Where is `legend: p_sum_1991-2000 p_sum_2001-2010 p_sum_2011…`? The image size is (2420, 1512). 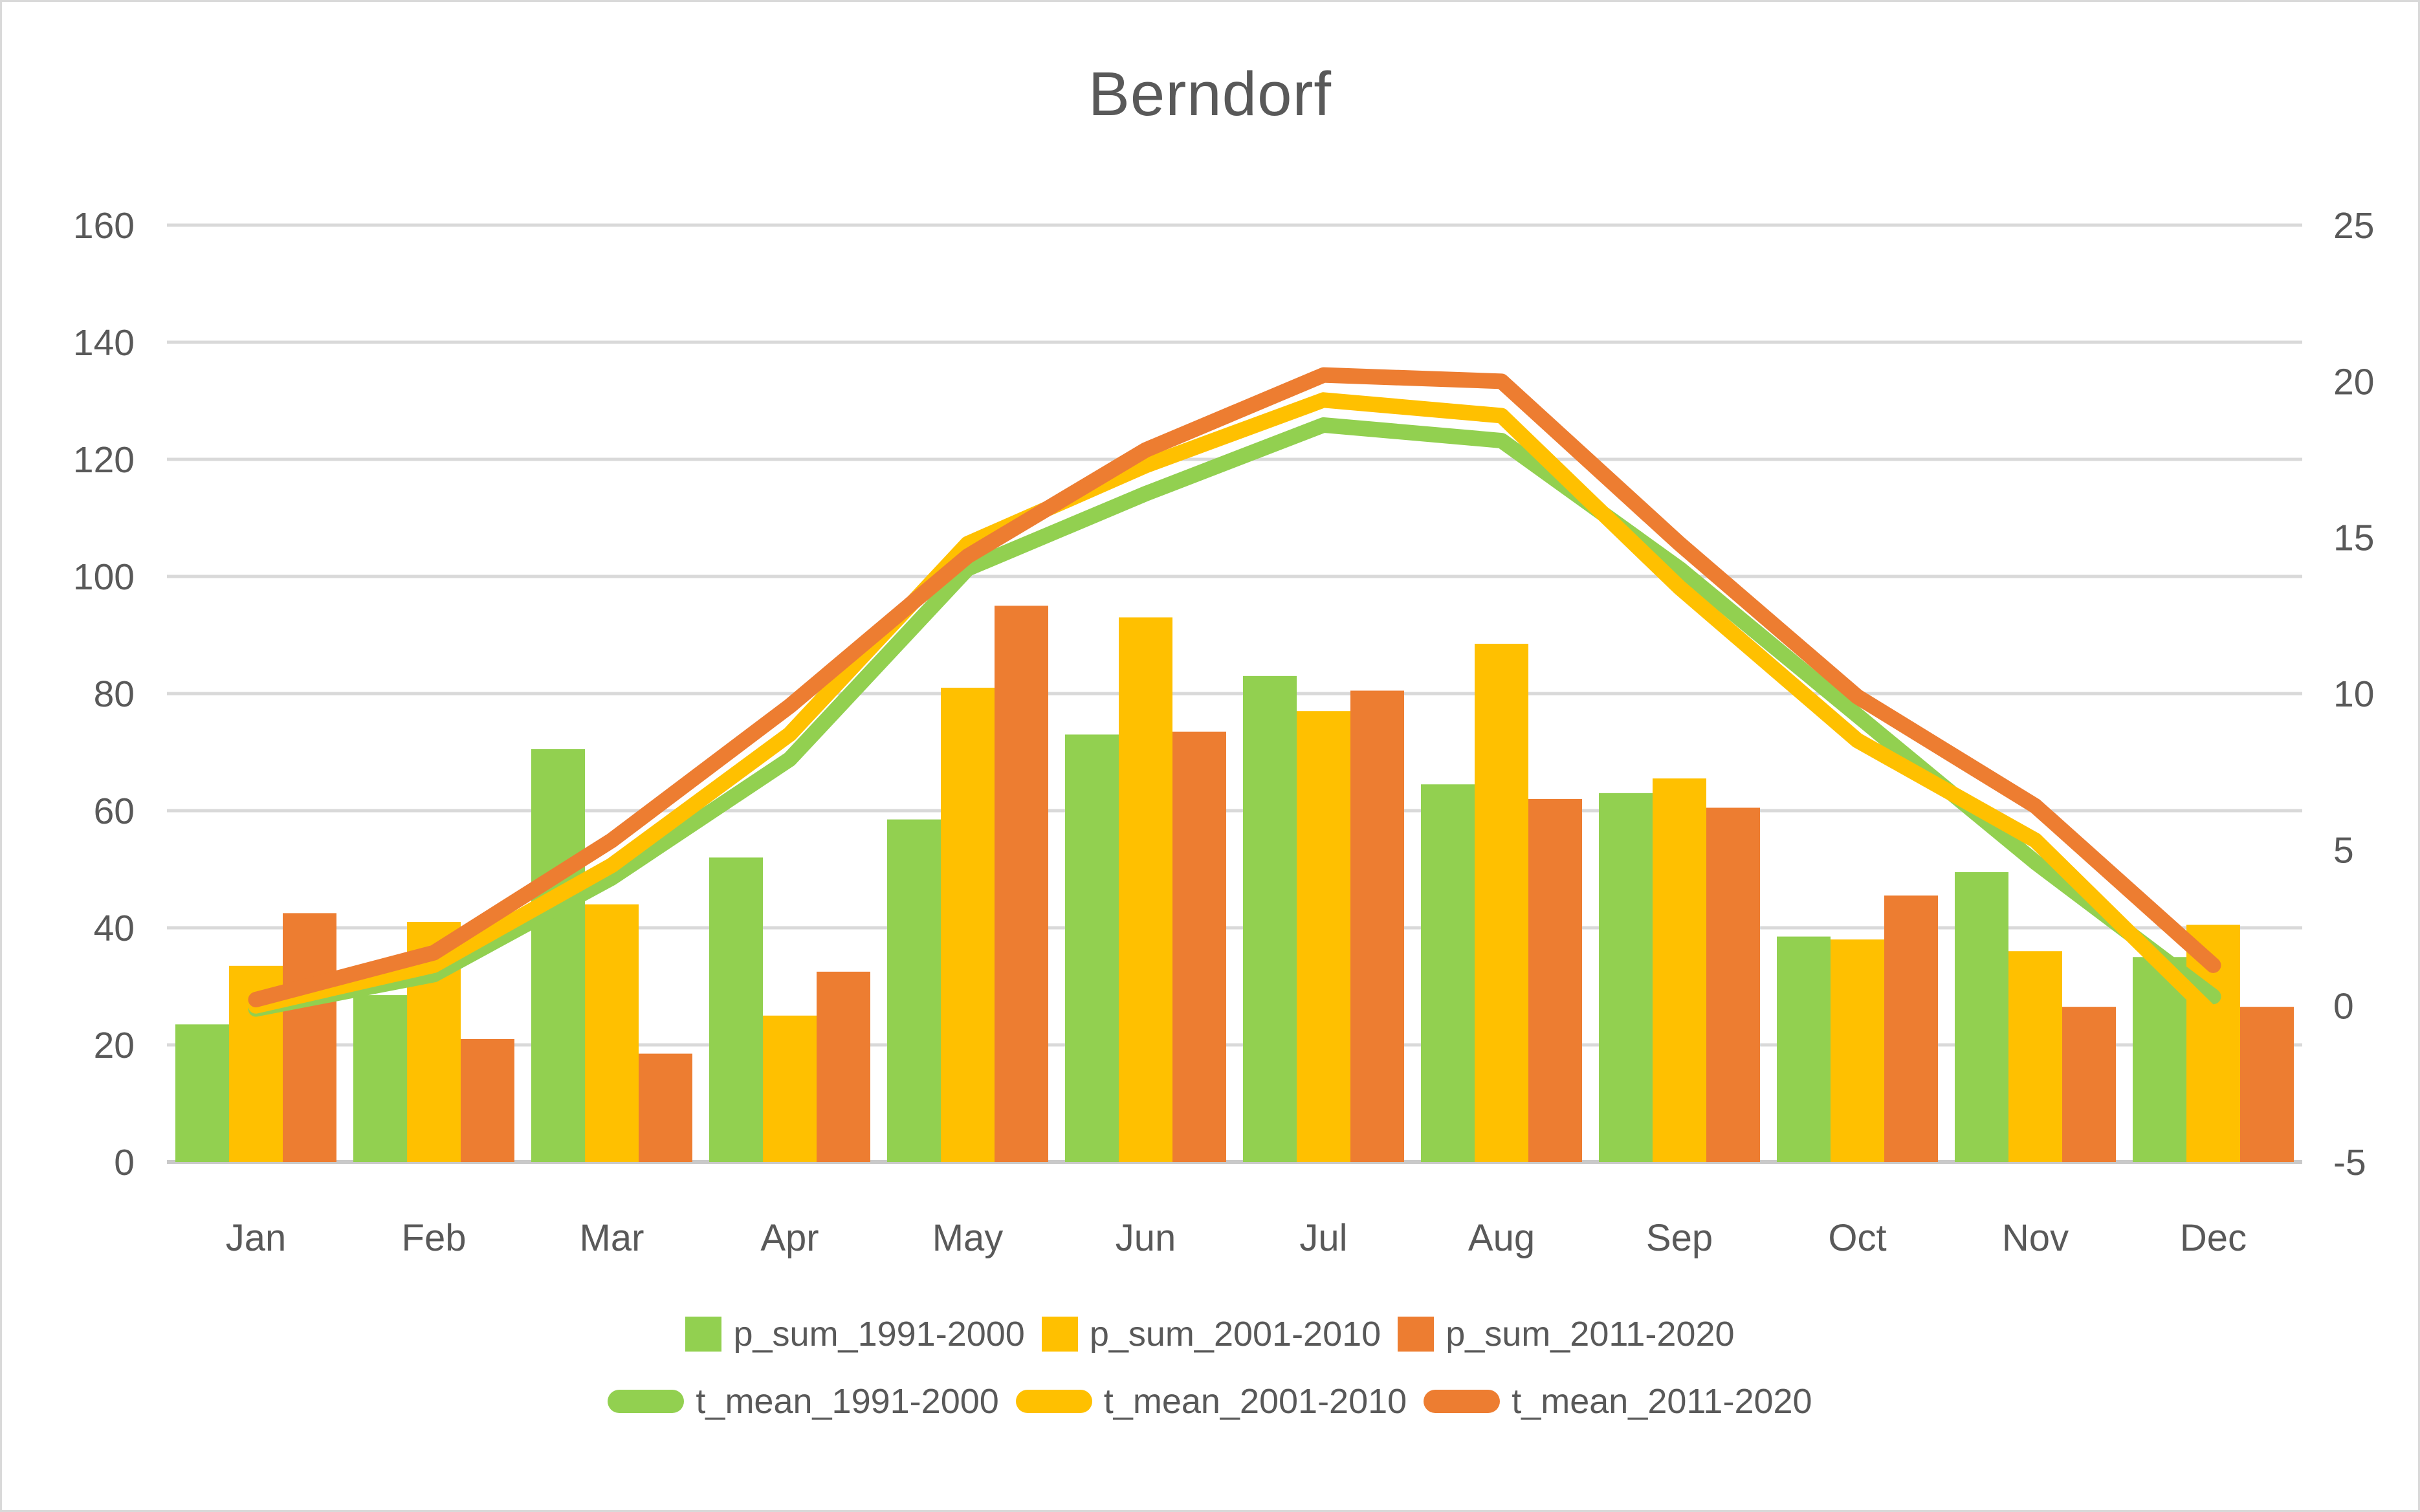
legend: p_sum_1991-2000 p_sum_2001-2010 p_sum_2011… is located at coordinates (1210, 1367).